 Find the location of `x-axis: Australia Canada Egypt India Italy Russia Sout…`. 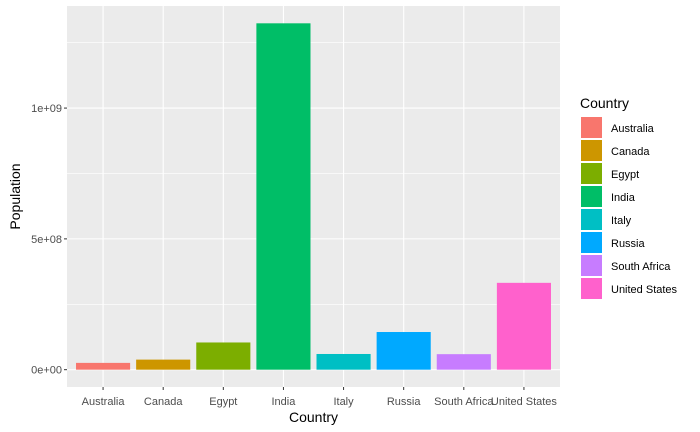

x-axis: Australia Canada Egypt India Italy Russia Sout… is located at coordinates (320, 397).